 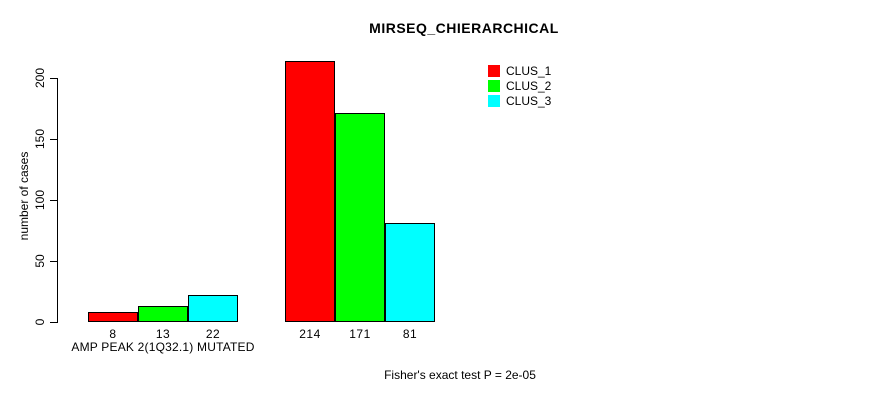 I want to click on y-axis-tick-label: 150, so click(x=40, y=139).